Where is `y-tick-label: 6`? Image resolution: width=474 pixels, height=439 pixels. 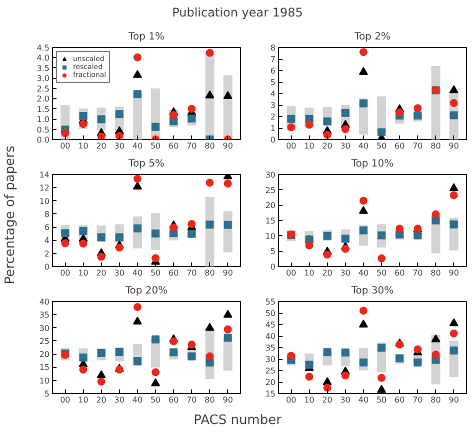 y-tick-label: 6 is located at coordinates (273, 71).